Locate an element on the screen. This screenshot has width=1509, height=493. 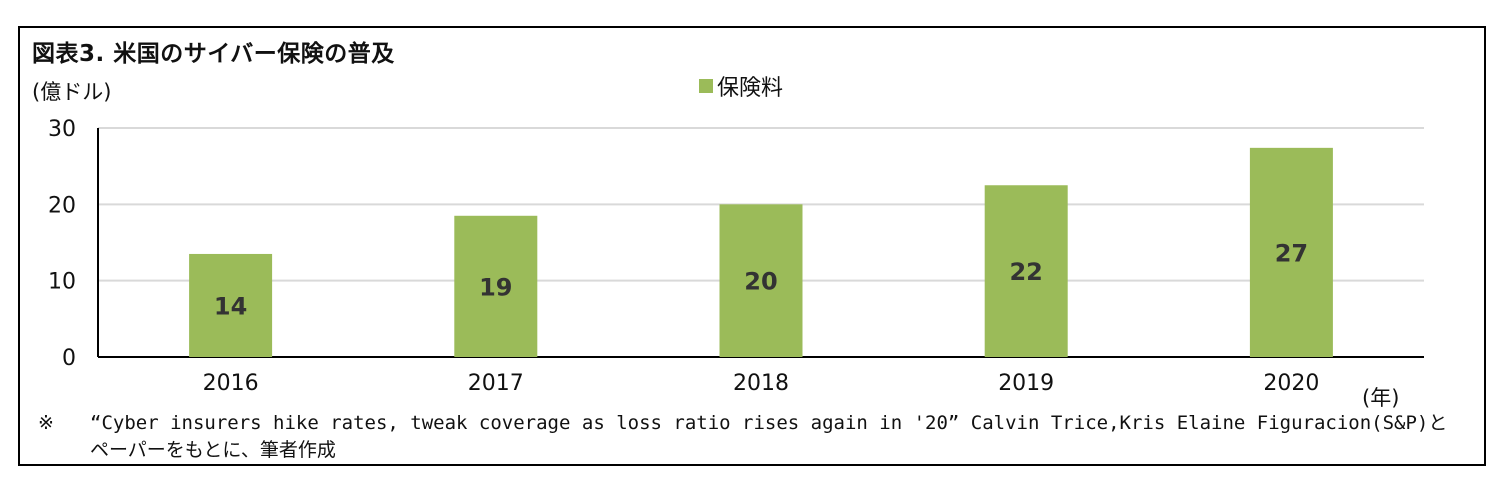
data-label: 19 is located at coordinates (495, 287).